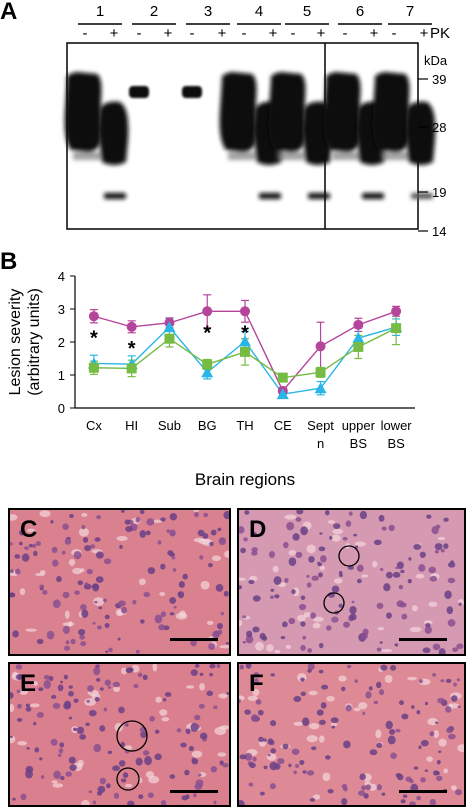 The image size is (474, 809). What do you see at coordinates (397, 425) in the screenshot?
I see `x-tick-label: lower` at bounding box center [397, 425].